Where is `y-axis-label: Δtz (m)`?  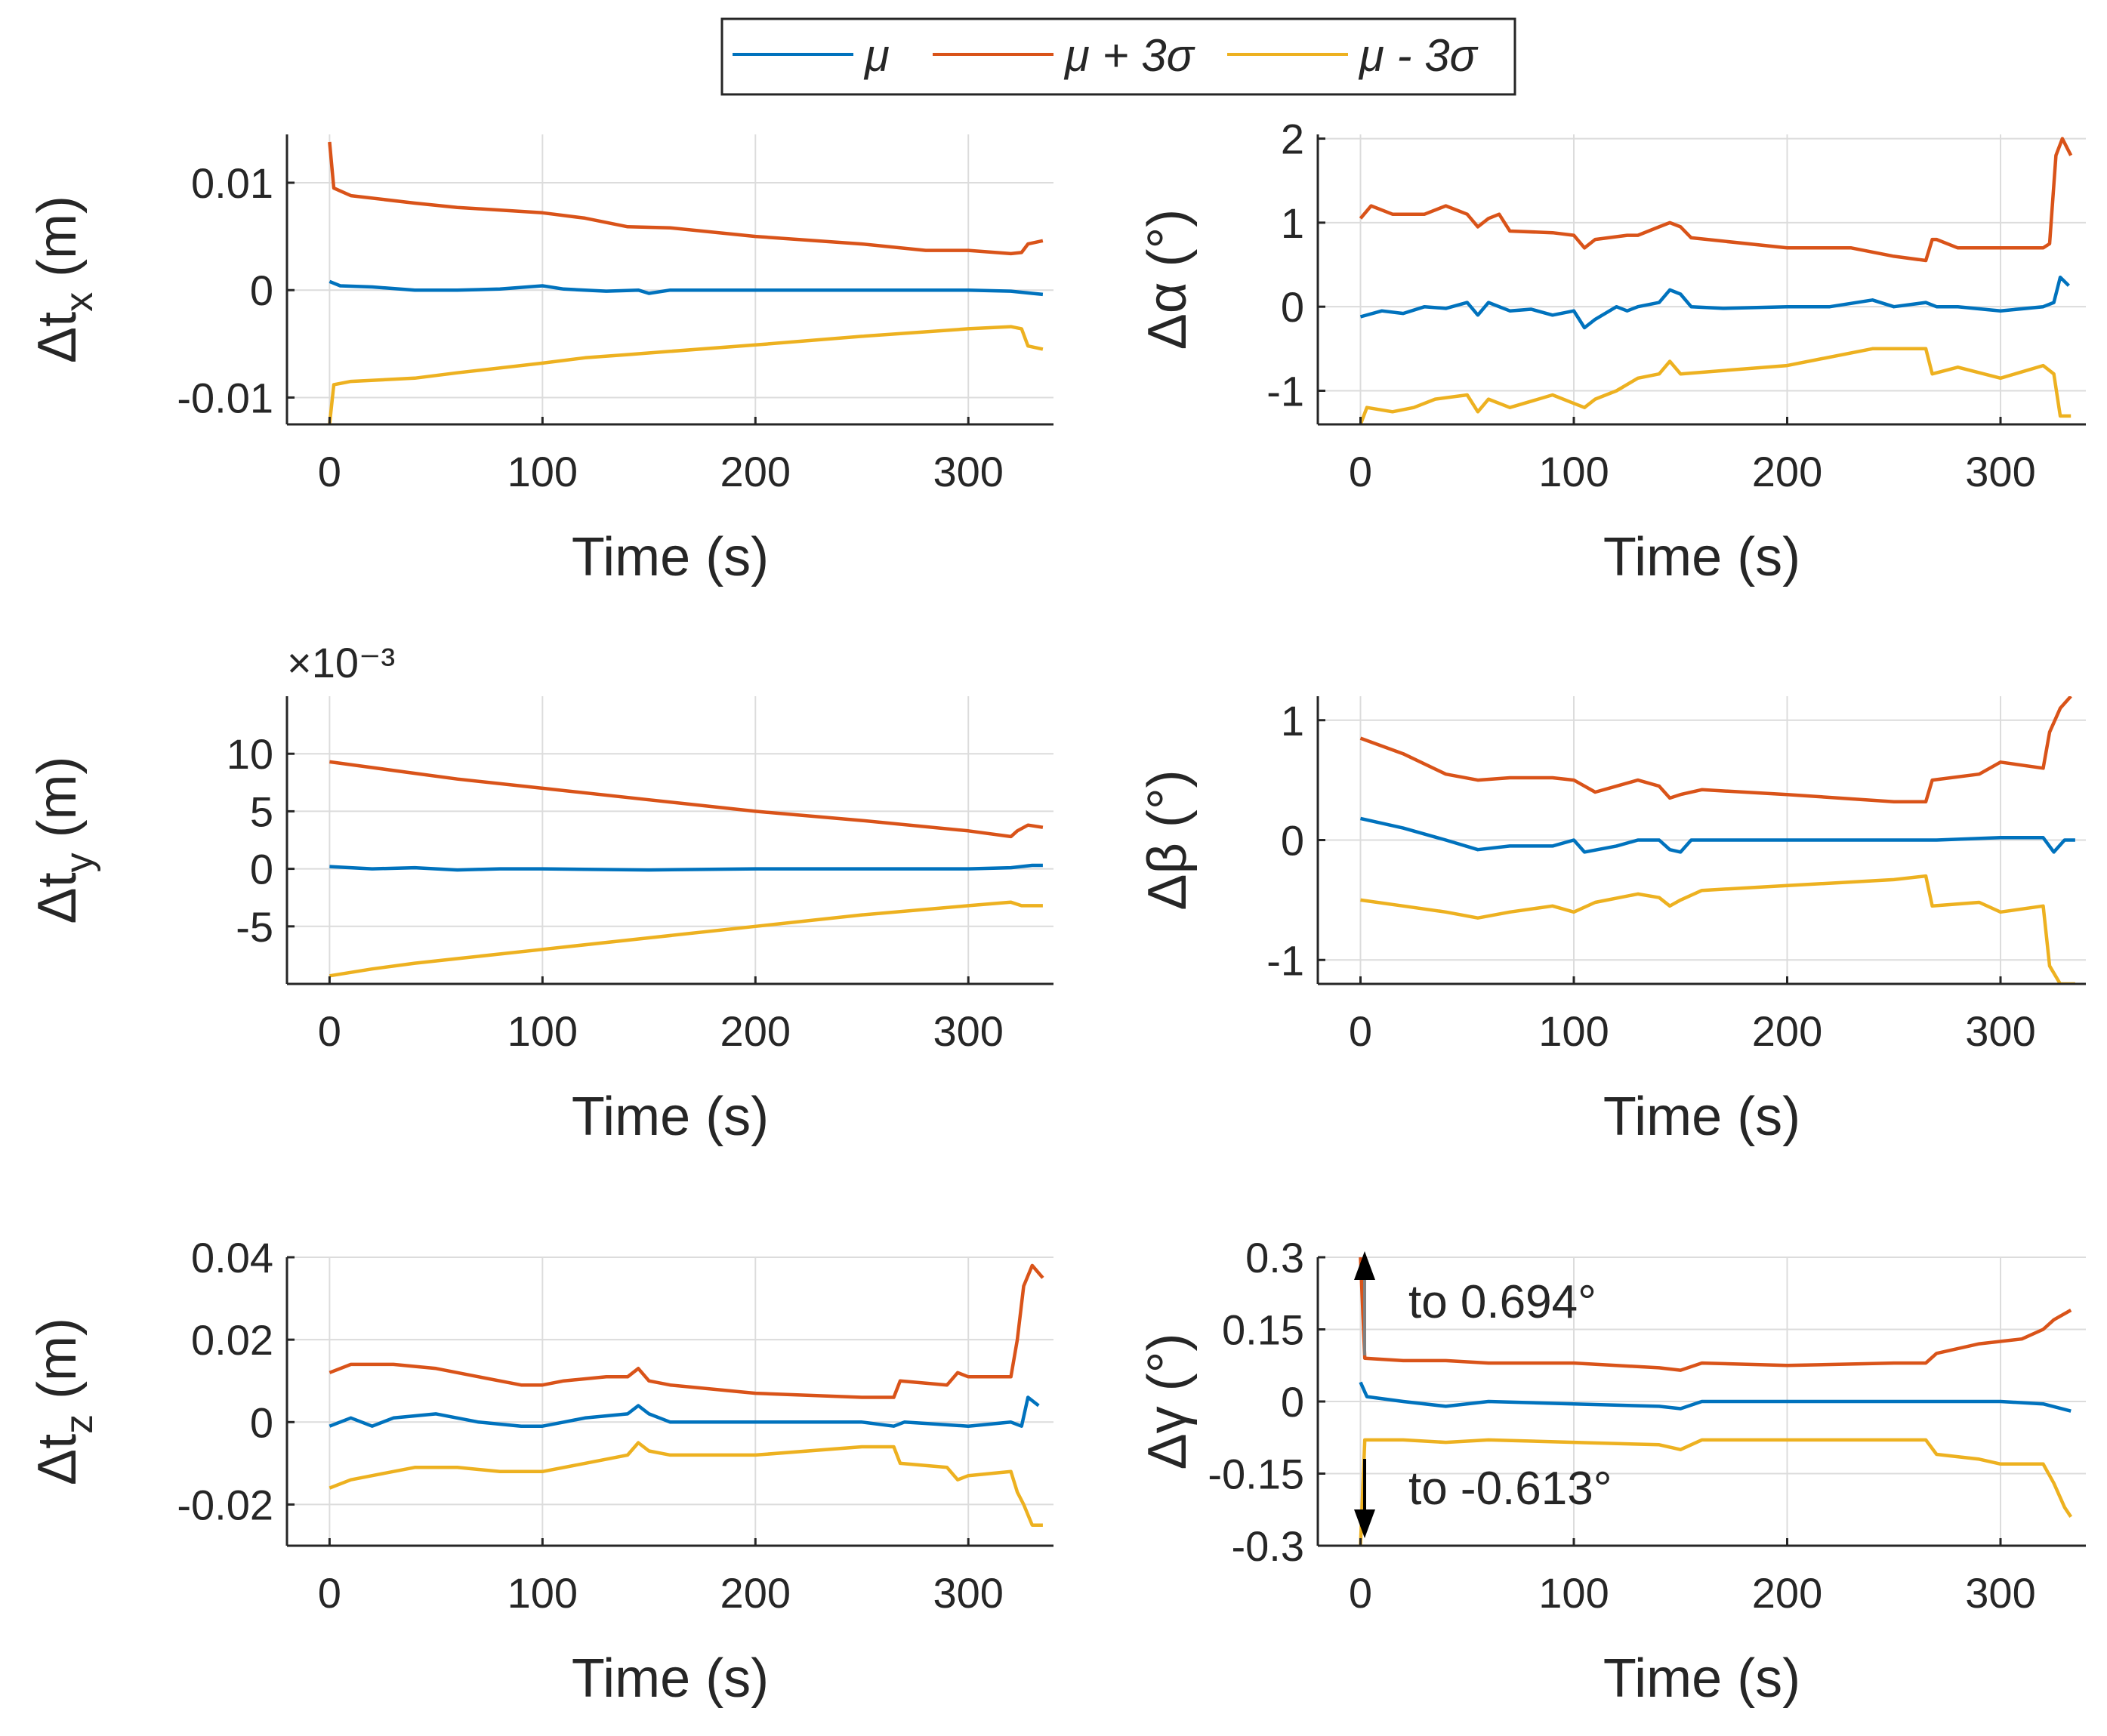
y-axis-label: Δtz (m) is located at coordinates (64, 1402).